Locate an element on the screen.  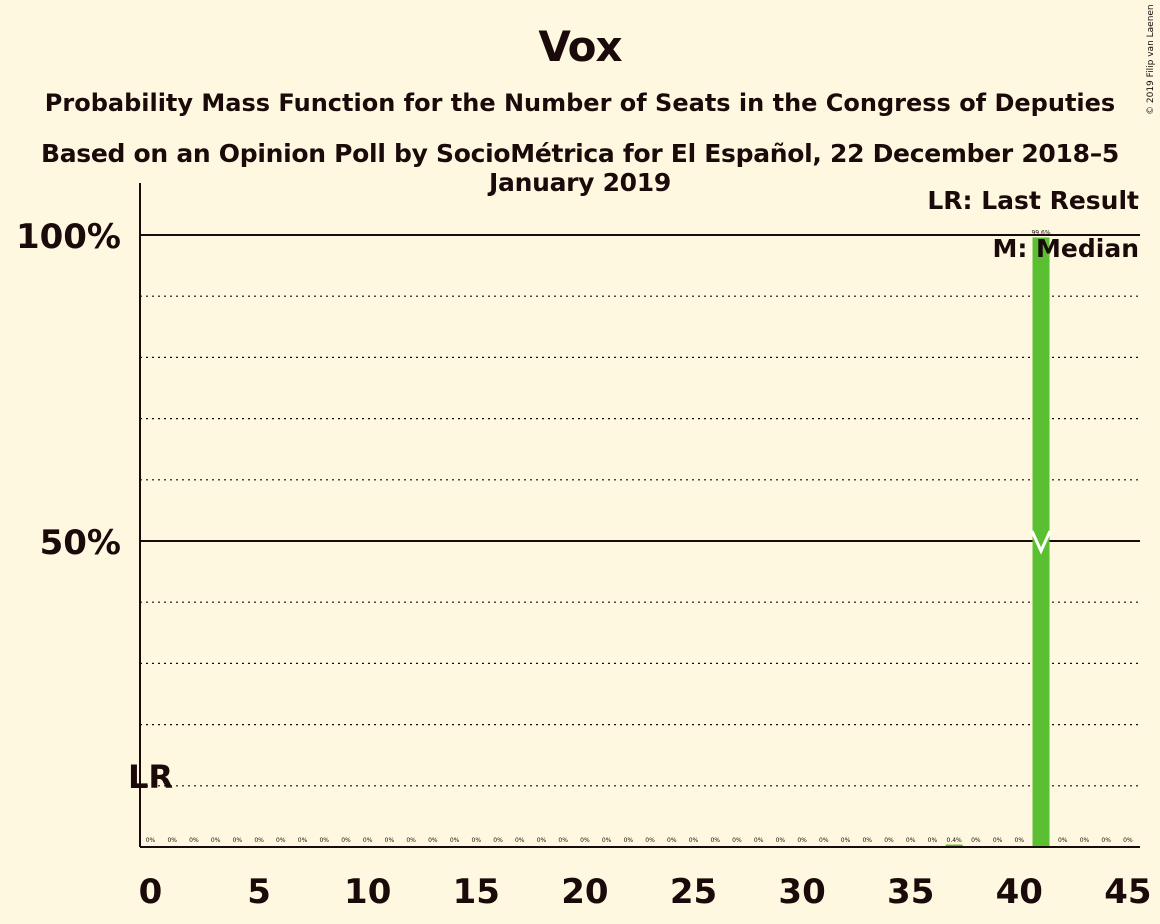
value-label-seat-7: 0% is located at coordinates (303, 840).